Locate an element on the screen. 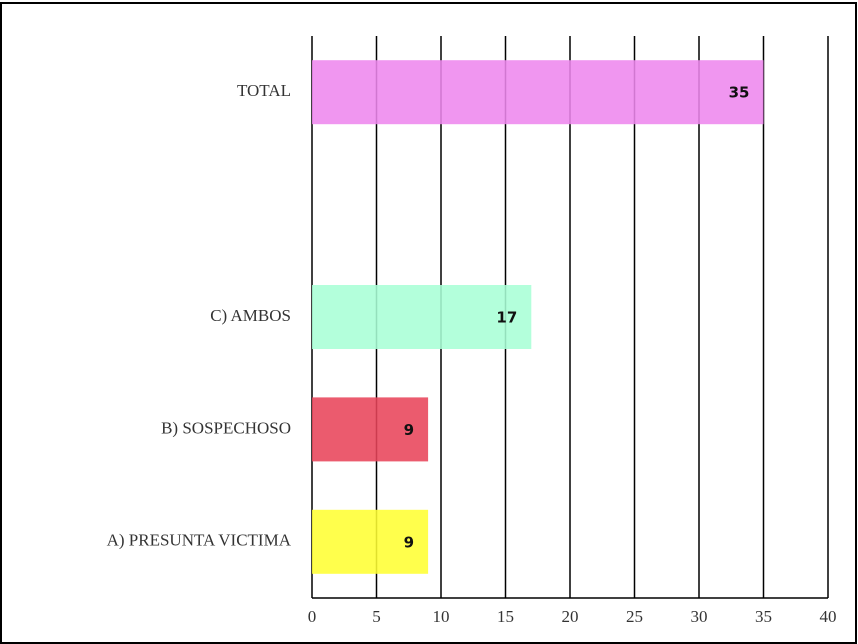  y-tick-label: TOTAL is located at coordinates (264, 90).